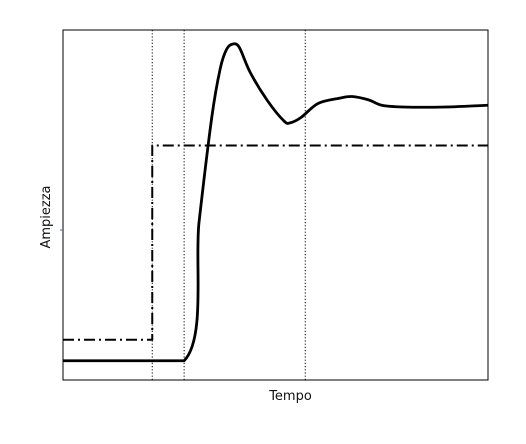 The image size is (526, 444). I want to click on y-axis-label: Ampiezza, so click(46, 216).